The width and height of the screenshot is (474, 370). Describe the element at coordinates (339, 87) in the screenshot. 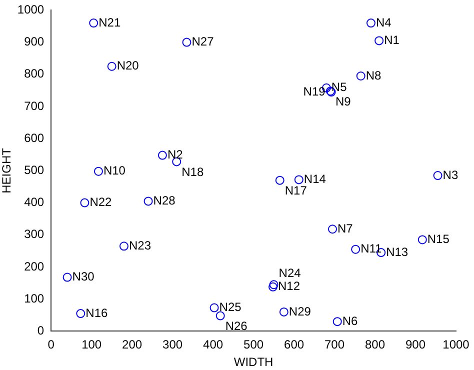

I see `data-label: N5` at that location.